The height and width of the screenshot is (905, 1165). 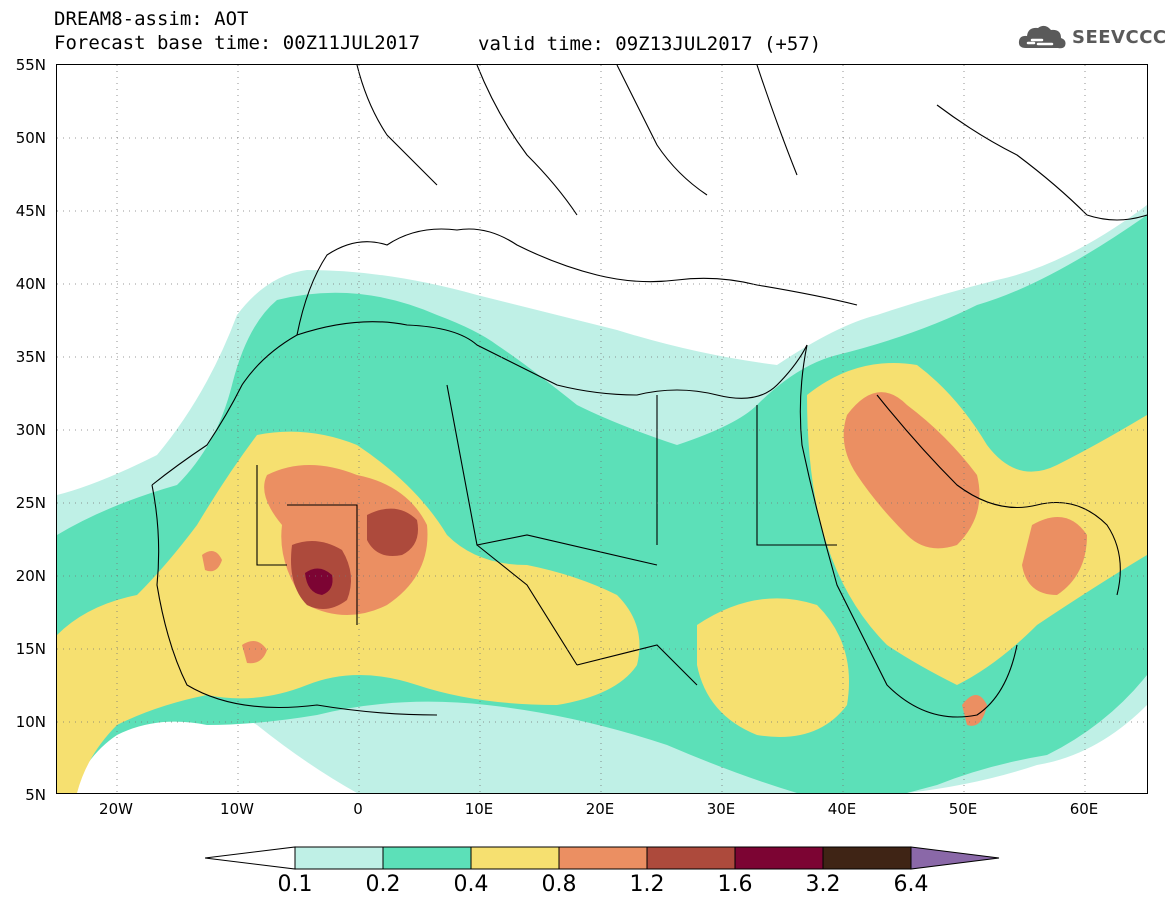 What do you see at coordinates (1084, 809) in the screenshot?
I see `lon-label-60e: 60E` at bounding box center [1084, 809].